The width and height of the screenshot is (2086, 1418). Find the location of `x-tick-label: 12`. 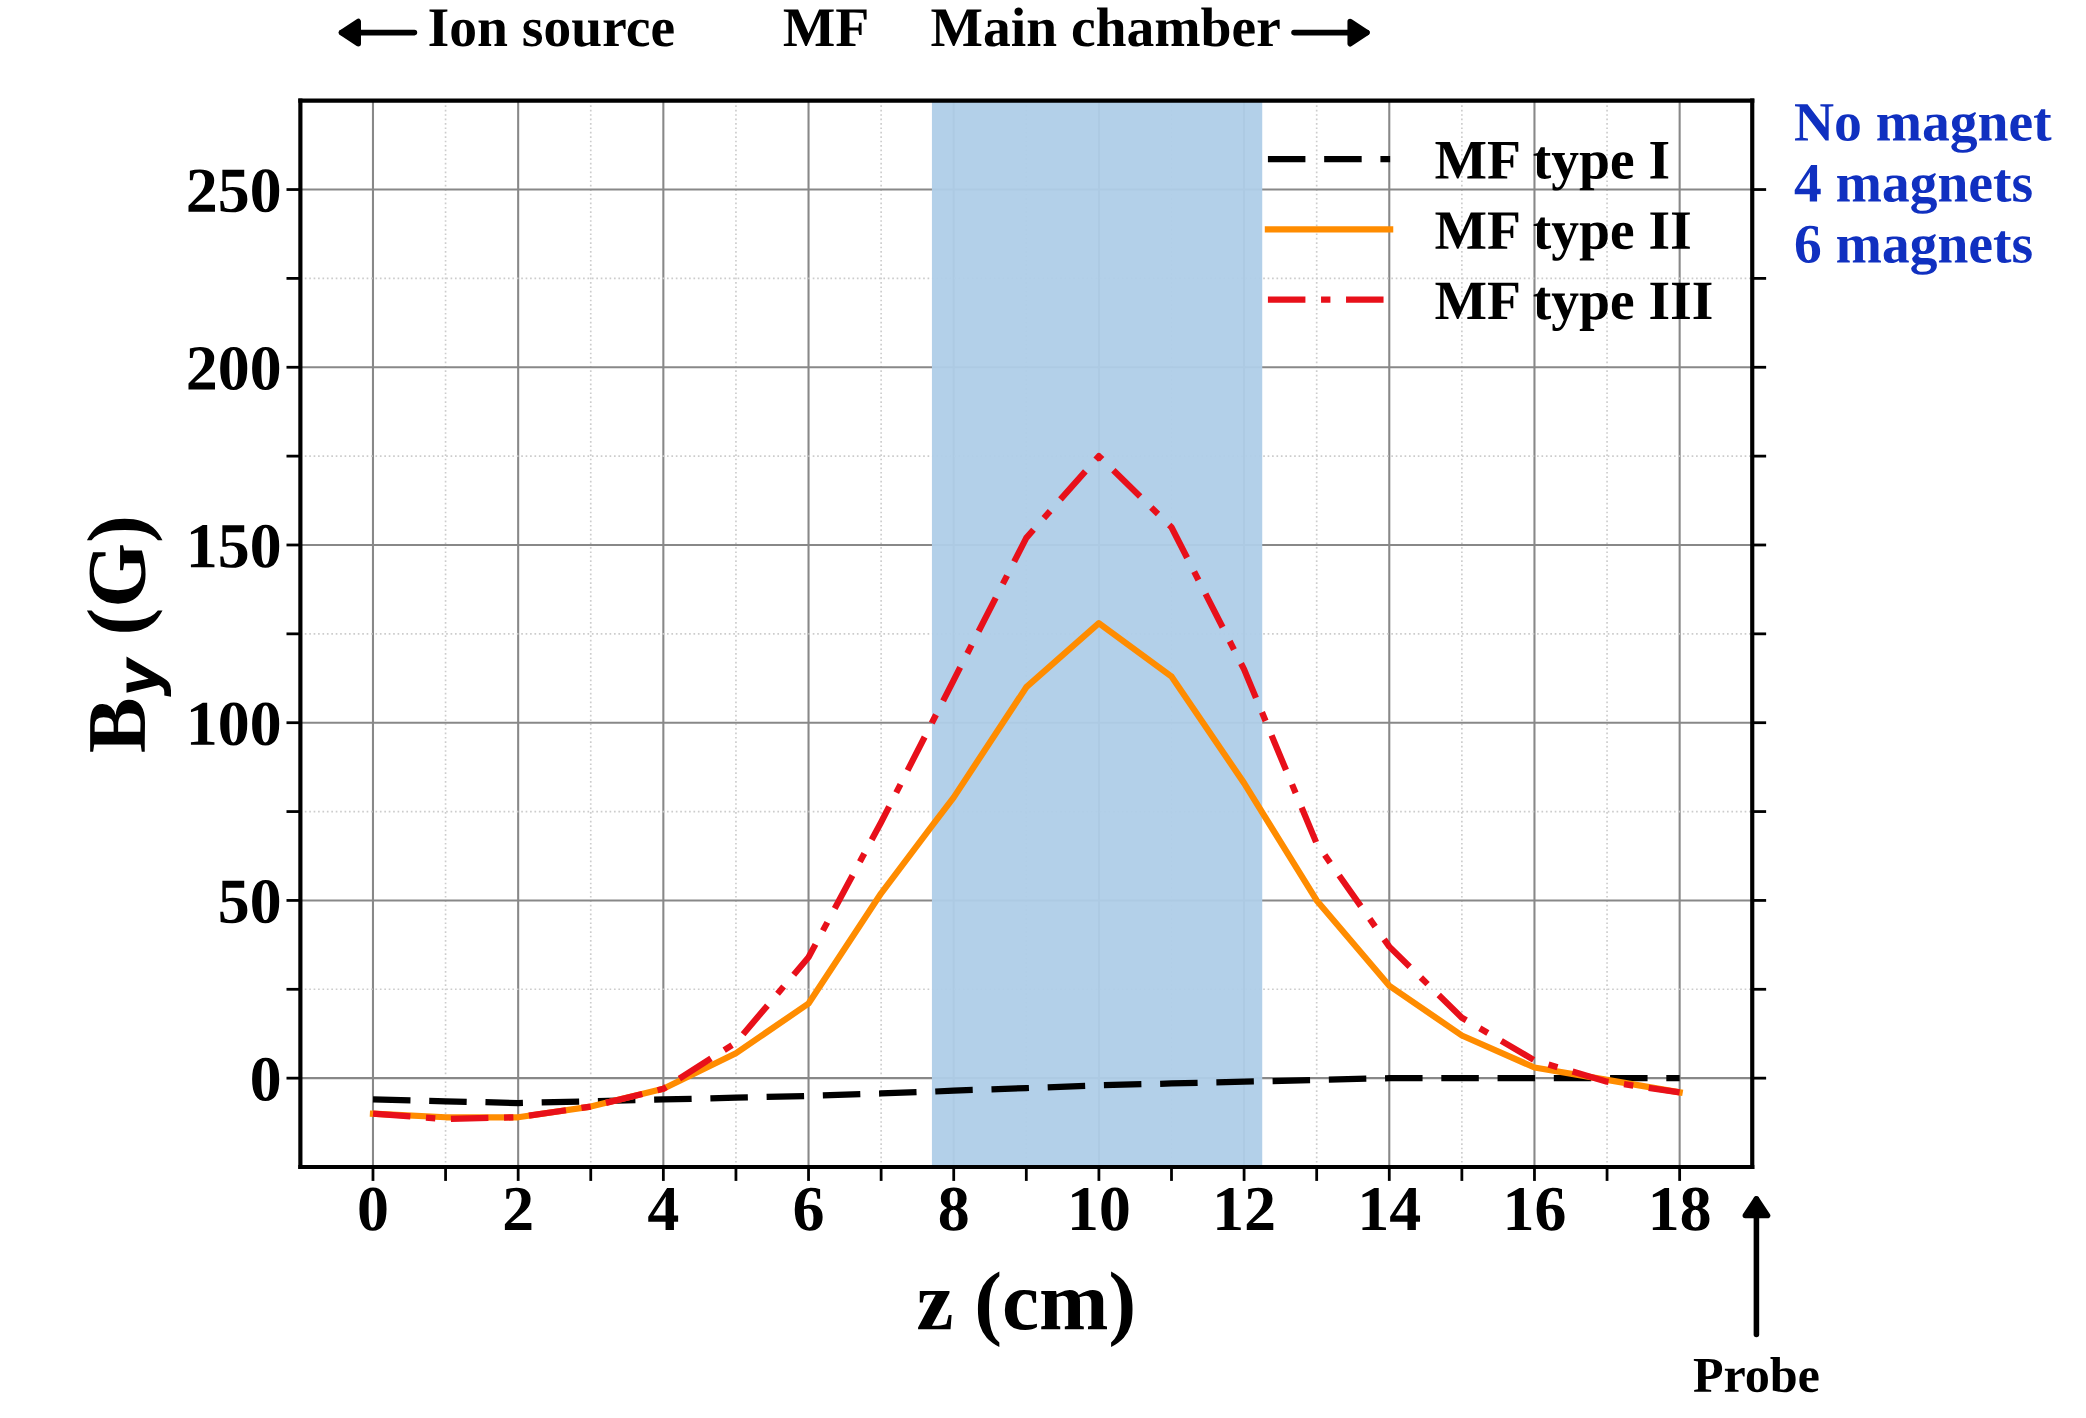

x-tick-label: 12 is located at coordinates (1245, 1209).